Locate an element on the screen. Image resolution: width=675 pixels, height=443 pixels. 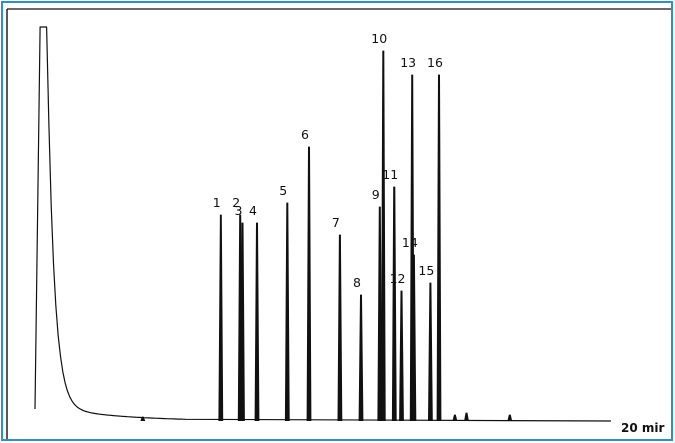
peak-label-6: 6 is located at coordinates (305, 134).